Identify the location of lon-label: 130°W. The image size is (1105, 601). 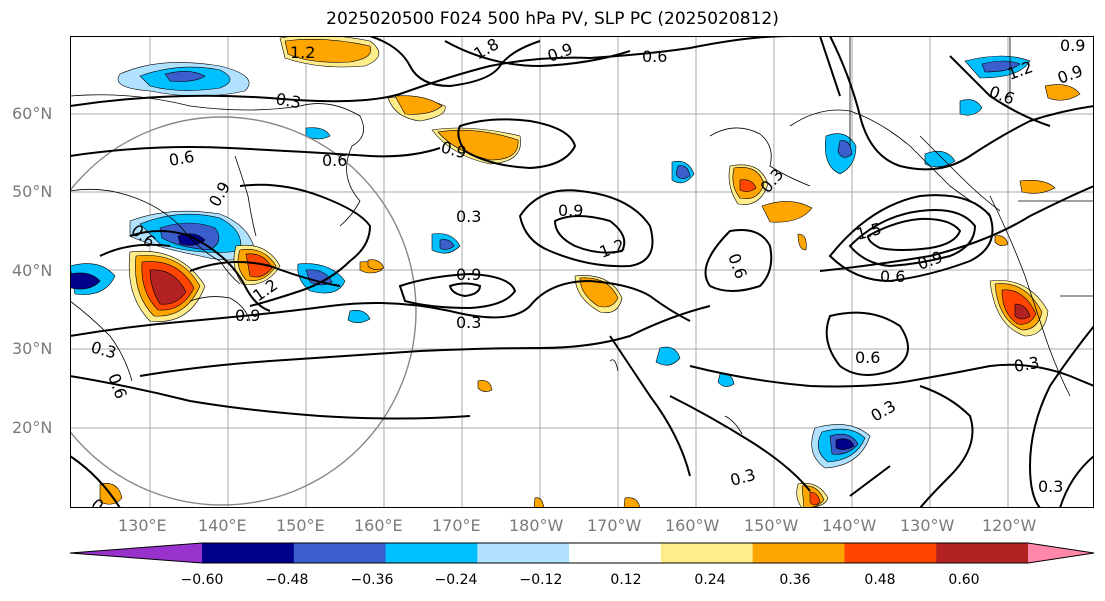
(927, 525).